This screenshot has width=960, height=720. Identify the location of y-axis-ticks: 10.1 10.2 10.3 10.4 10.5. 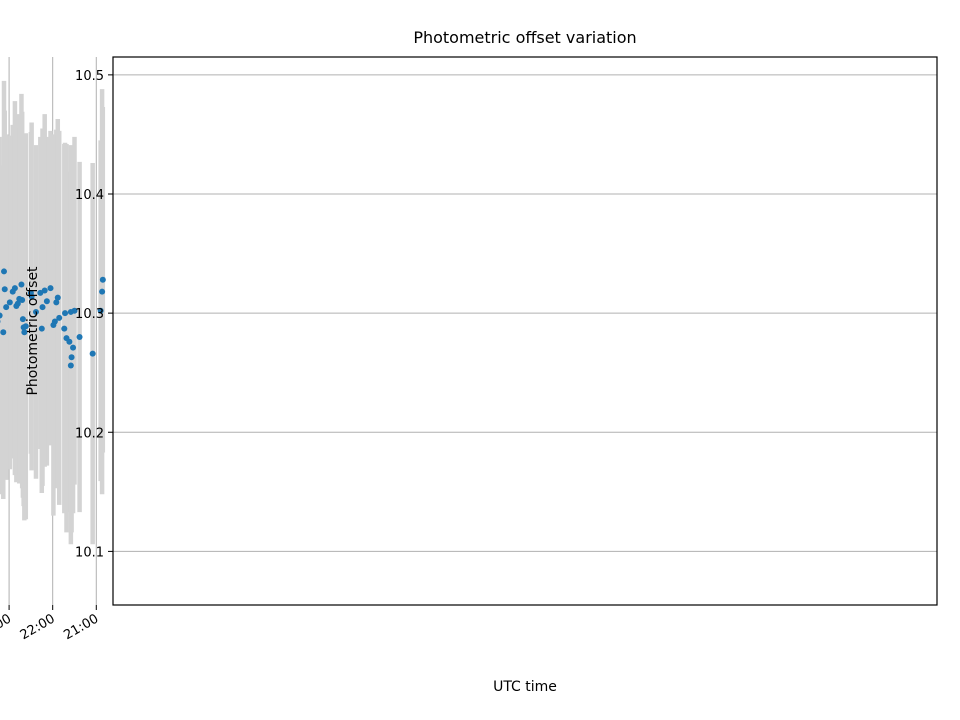
(94, 314).